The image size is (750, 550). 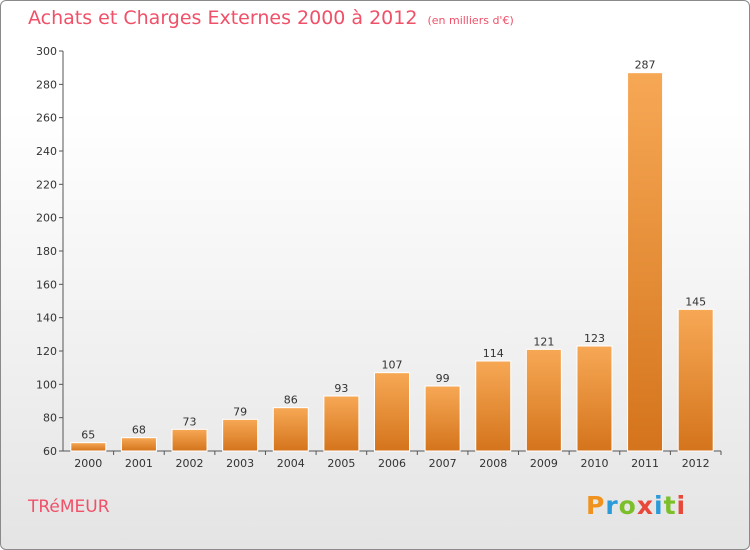 I want to click on data-label-2011: 287, so click(x=645, y=65).